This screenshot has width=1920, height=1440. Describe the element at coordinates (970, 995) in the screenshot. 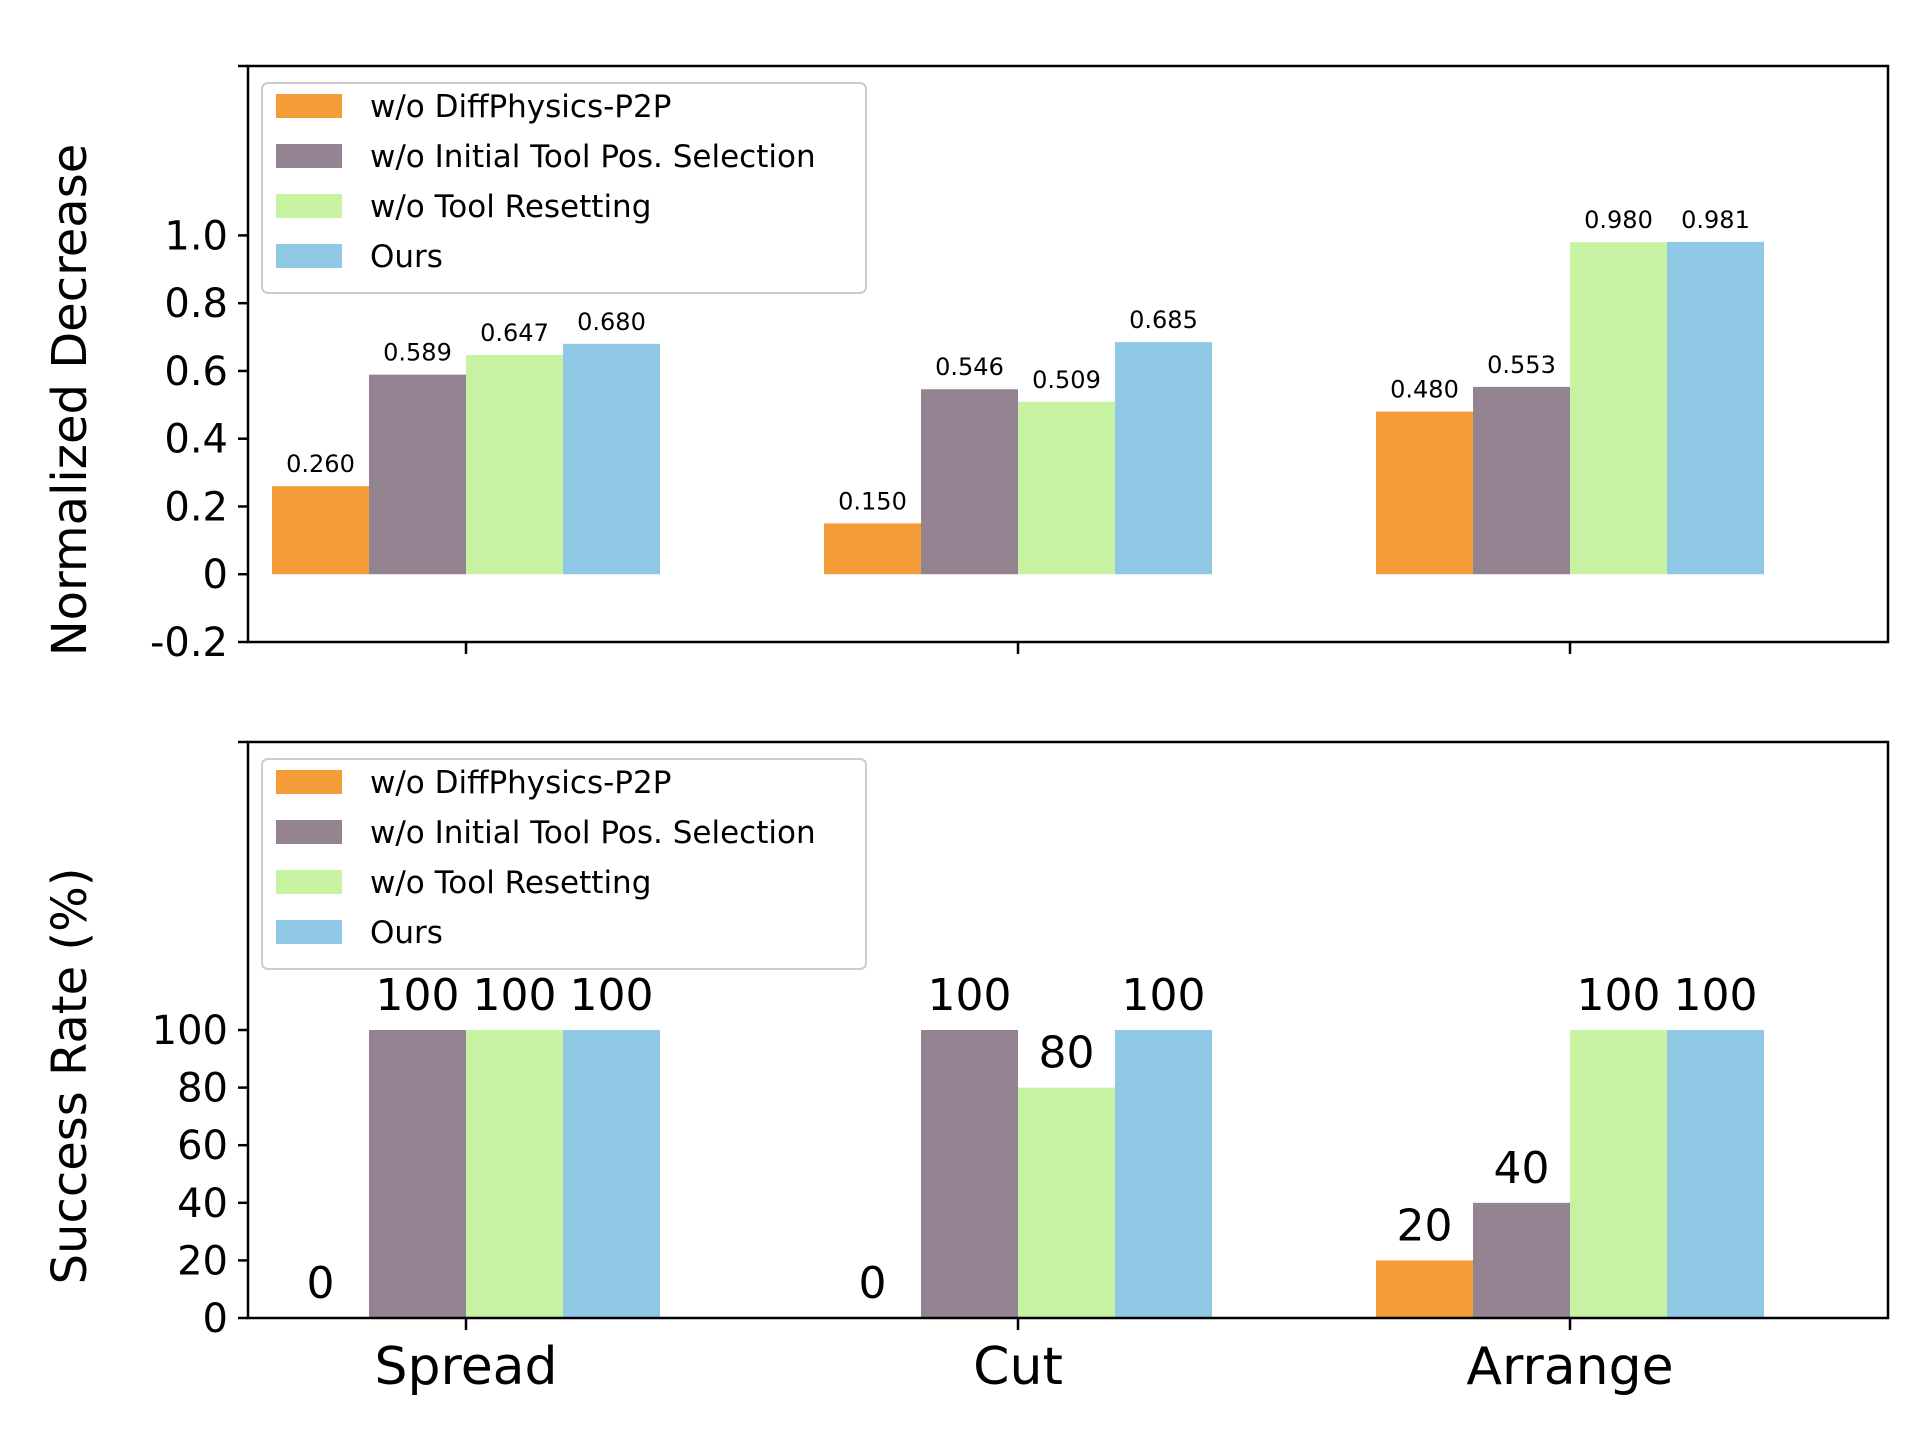

I see `value-label-w-o-initial-tool-pos-selection-cut: 100` at that location.